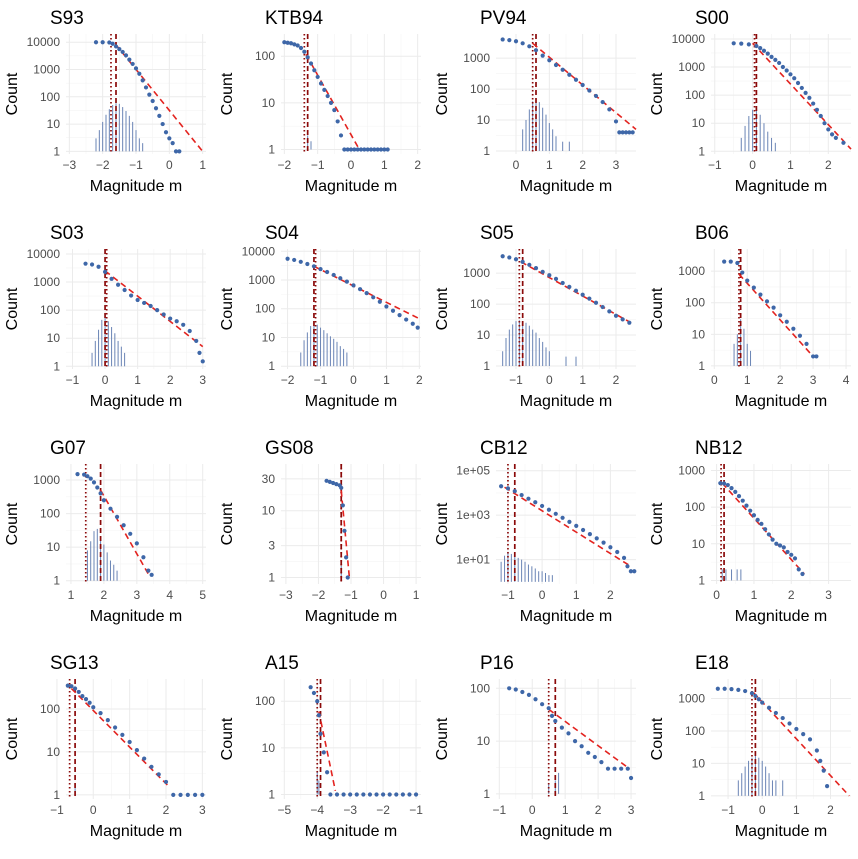 This screenshot has height=859, width=858. I want to click on panel-title: NB12, so click(719, 448).